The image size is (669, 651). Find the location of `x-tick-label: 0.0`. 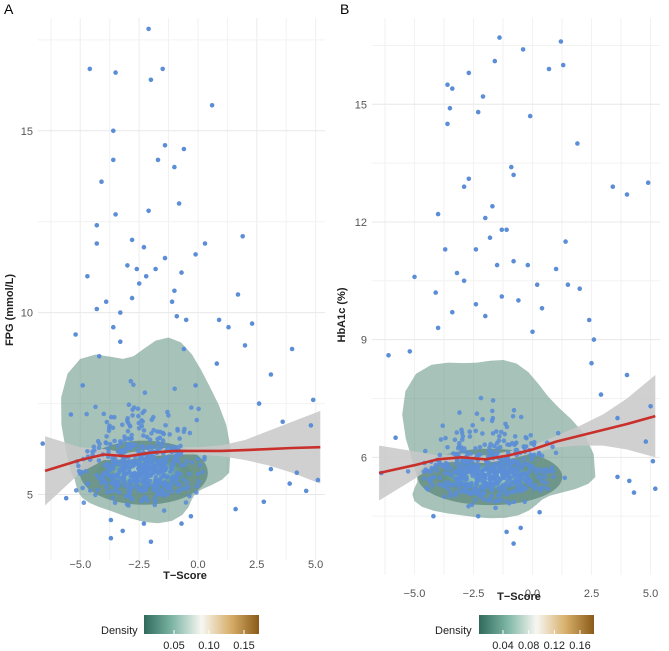

x-tick-label: 0.0 is located at coordinates (197, 565).